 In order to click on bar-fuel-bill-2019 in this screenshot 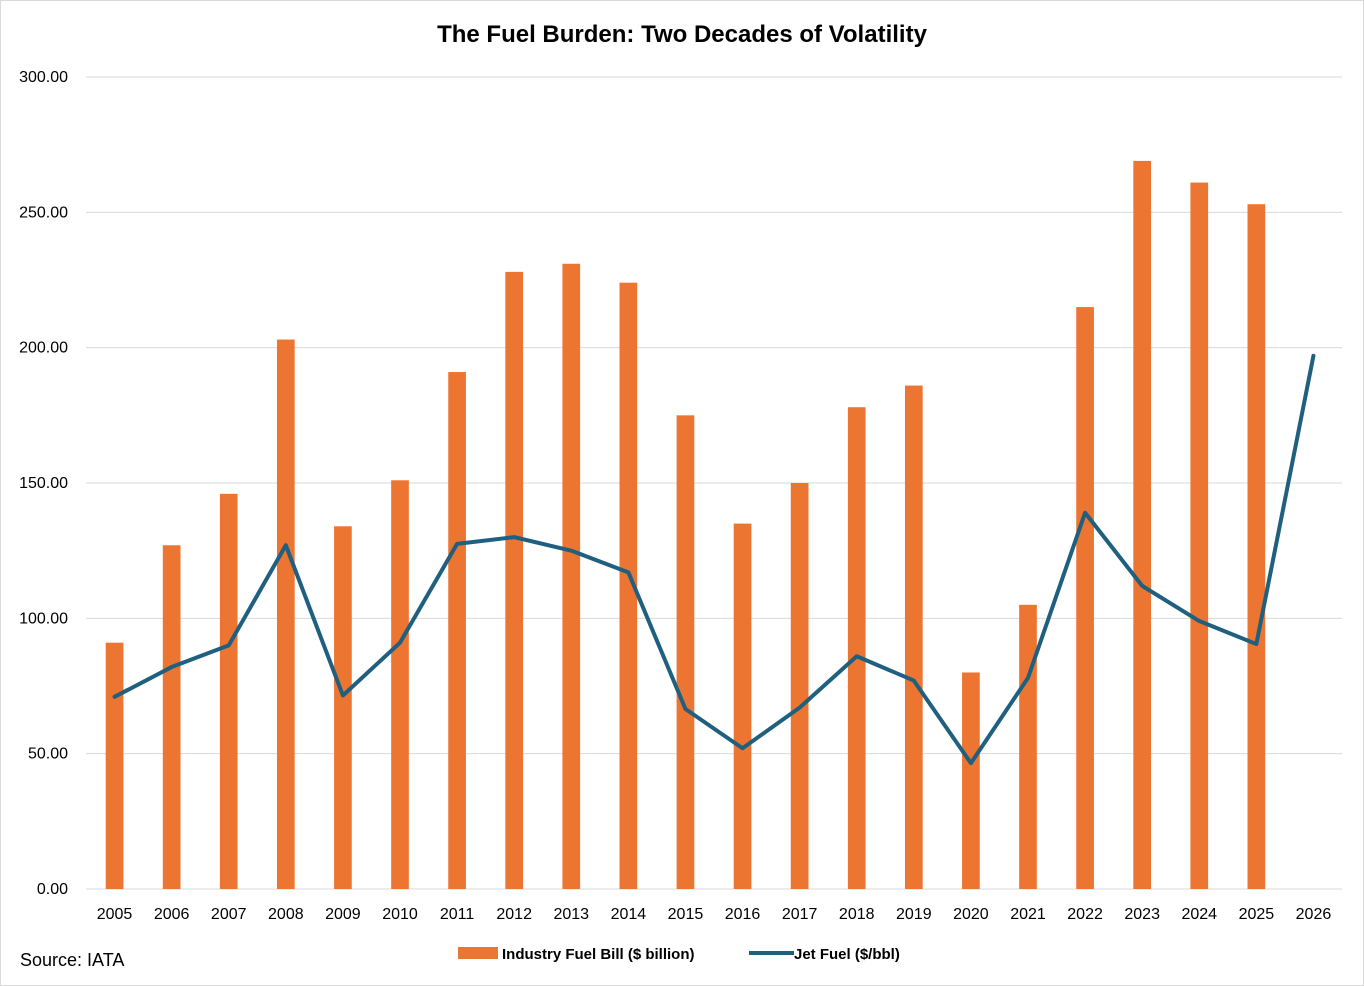, I will do `click(913, 637)`.